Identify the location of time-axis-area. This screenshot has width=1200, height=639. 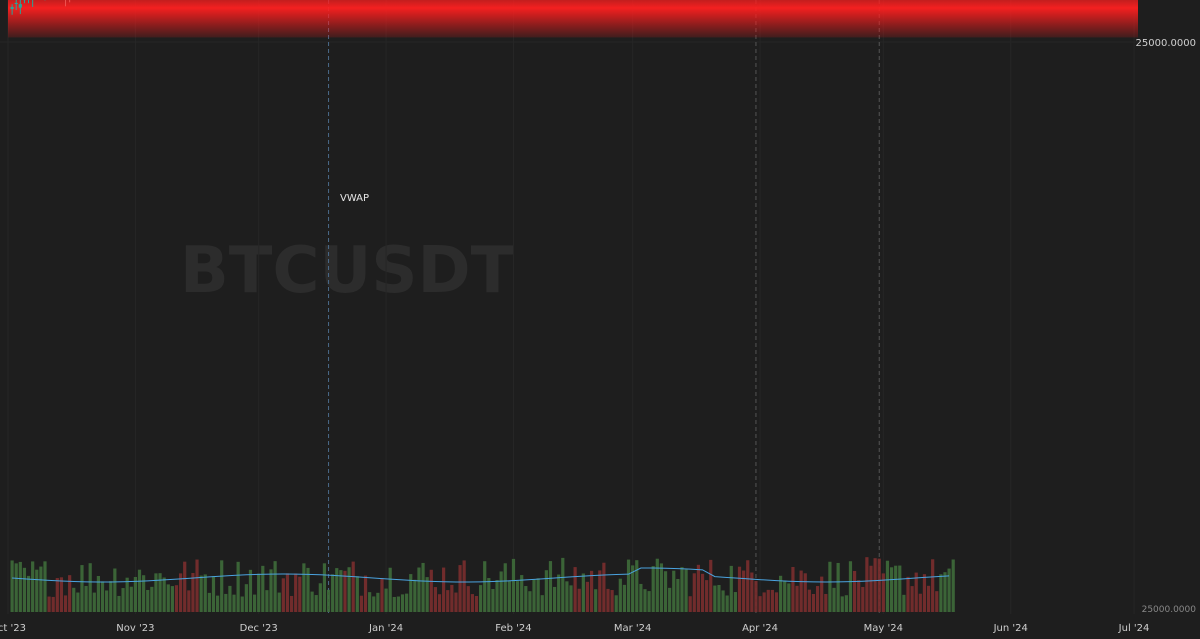
(600, 626).